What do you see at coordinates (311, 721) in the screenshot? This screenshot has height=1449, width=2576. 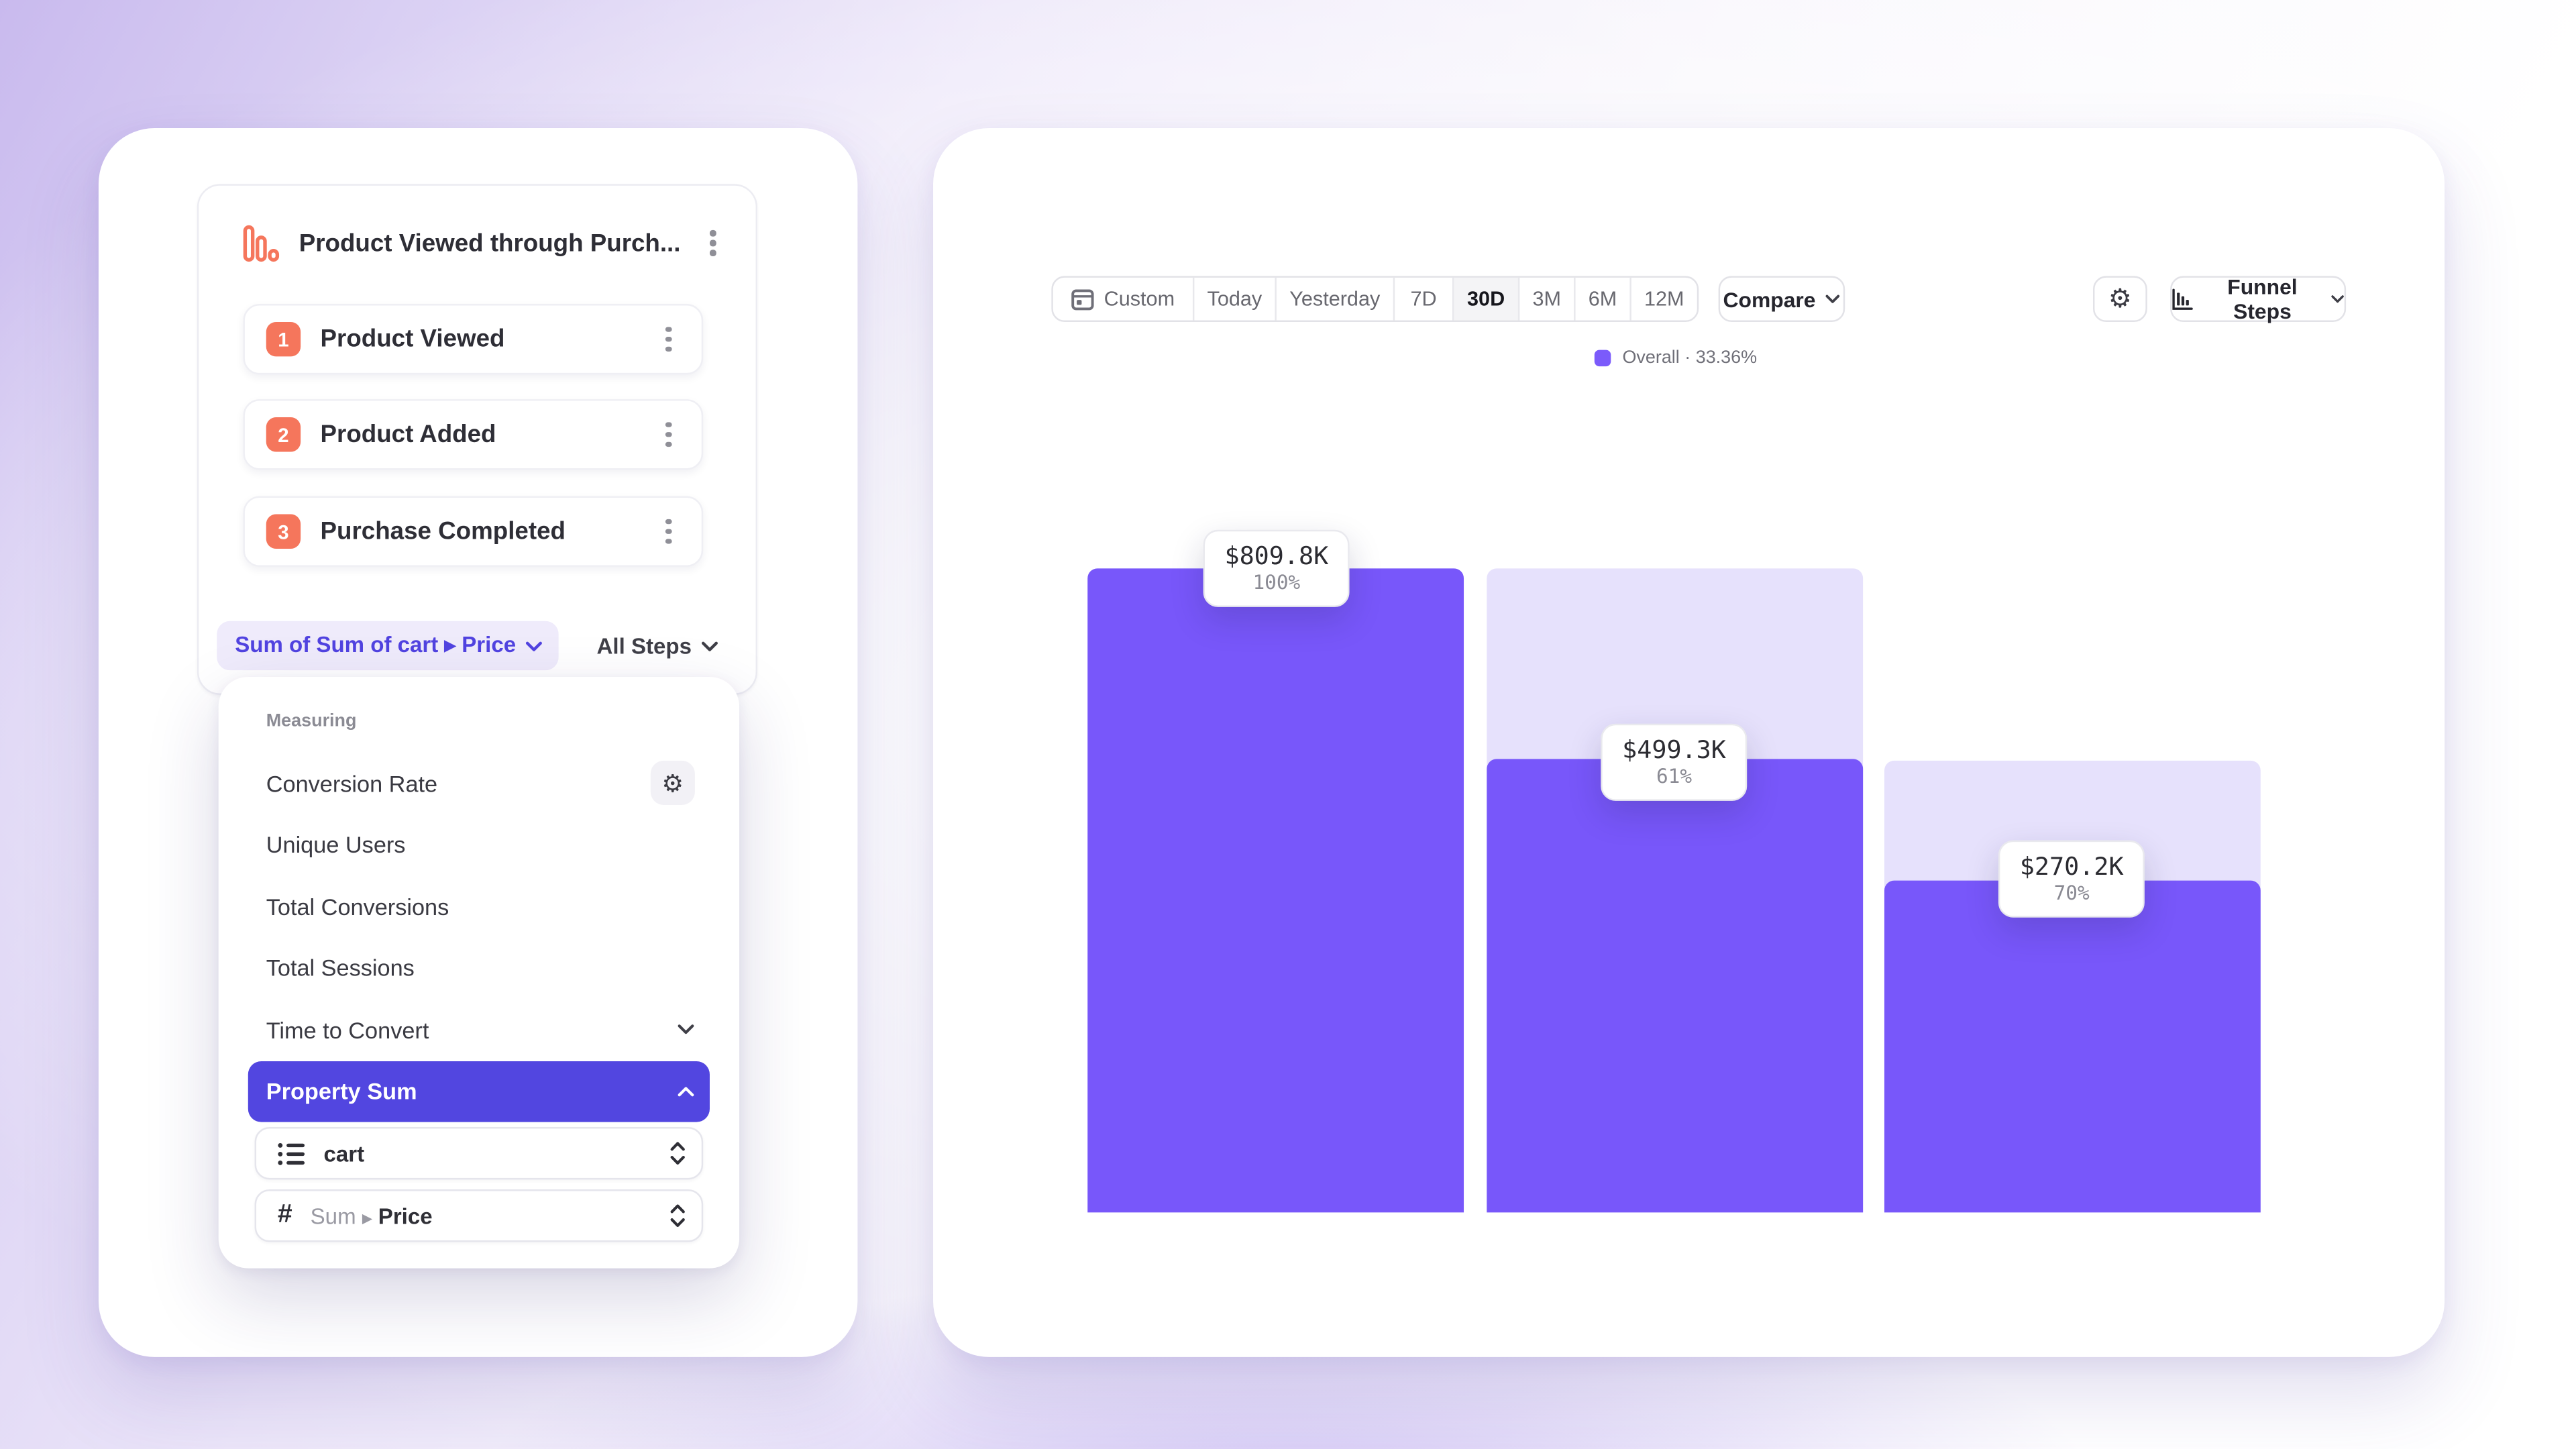 I see `menu-section-label: Measuring` at bounding box center [311, 721].